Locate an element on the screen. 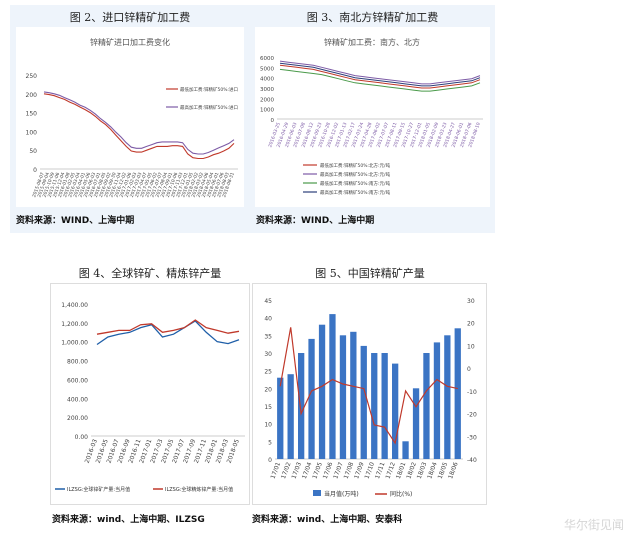 The height and width of the screenshot is (539, 632). fig3-ytick: 5000 is located at coordinates (267, 69).